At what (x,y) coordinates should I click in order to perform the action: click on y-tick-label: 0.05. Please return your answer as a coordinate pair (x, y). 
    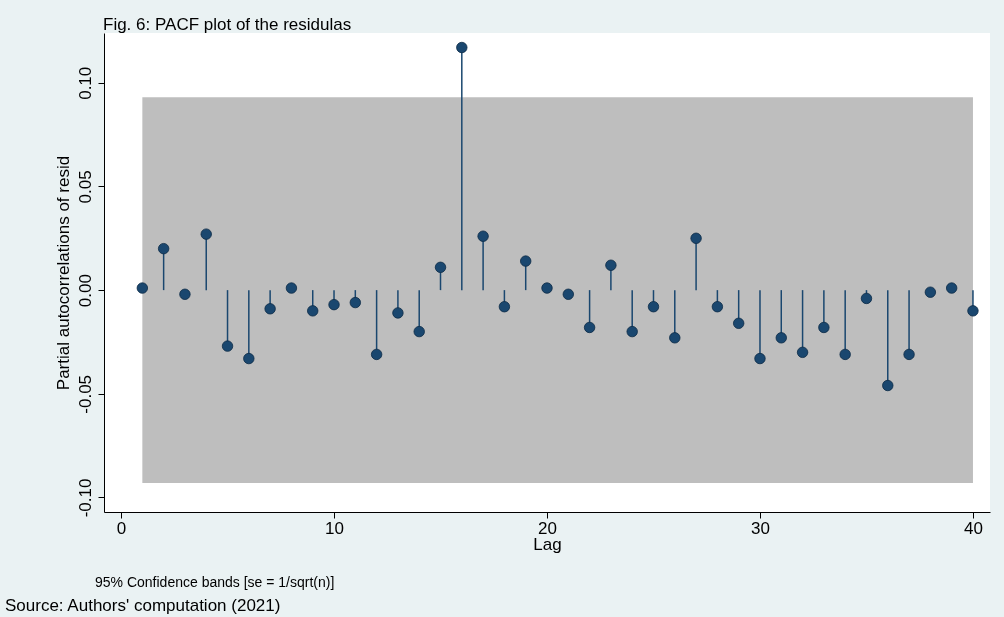
    Looking at the image, I should click on (85, 187).